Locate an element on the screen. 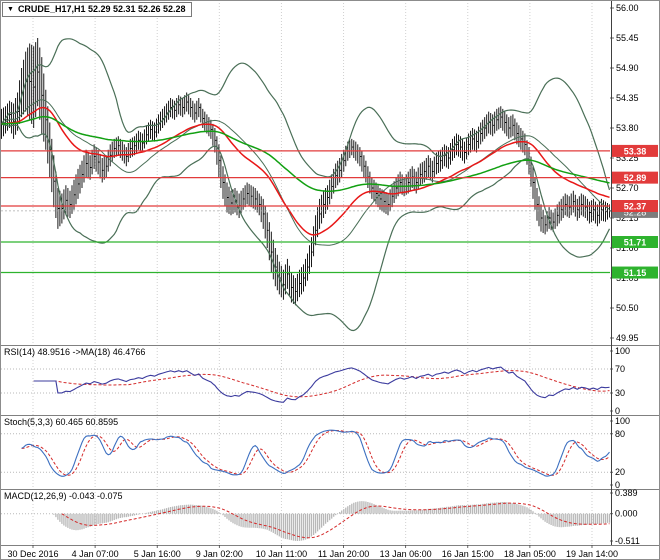  svg-text: 0.389 is located at coordinates (626, 493).